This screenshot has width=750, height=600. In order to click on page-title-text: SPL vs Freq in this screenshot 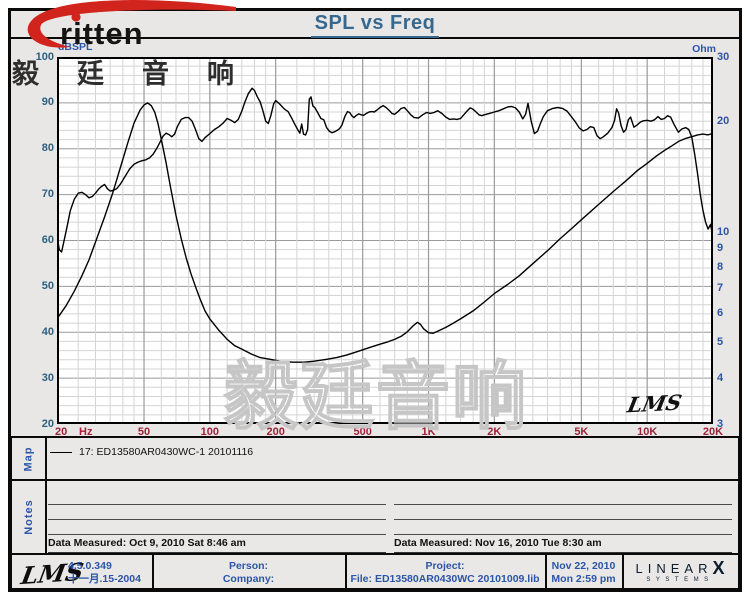, I will do `click(375, 25)`.